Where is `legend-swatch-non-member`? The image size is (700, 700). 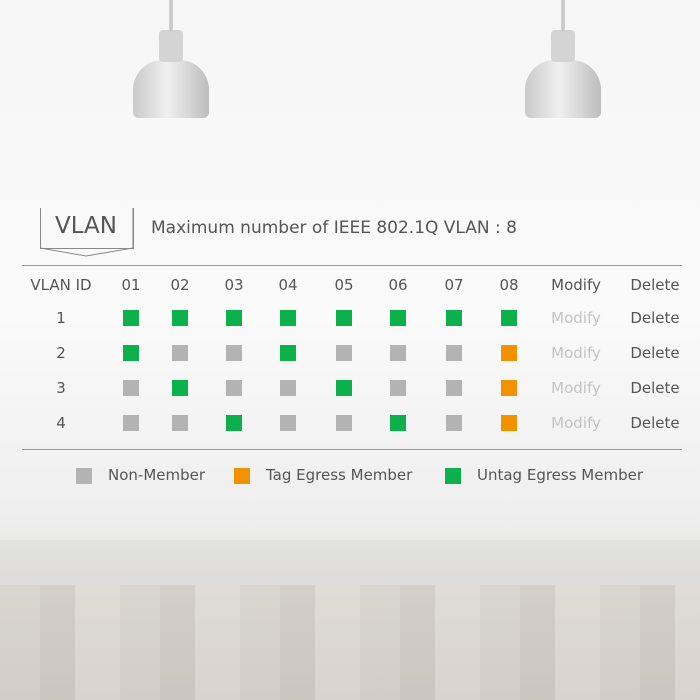
legend-swatch-non-member is located at coordinates (84, 476).